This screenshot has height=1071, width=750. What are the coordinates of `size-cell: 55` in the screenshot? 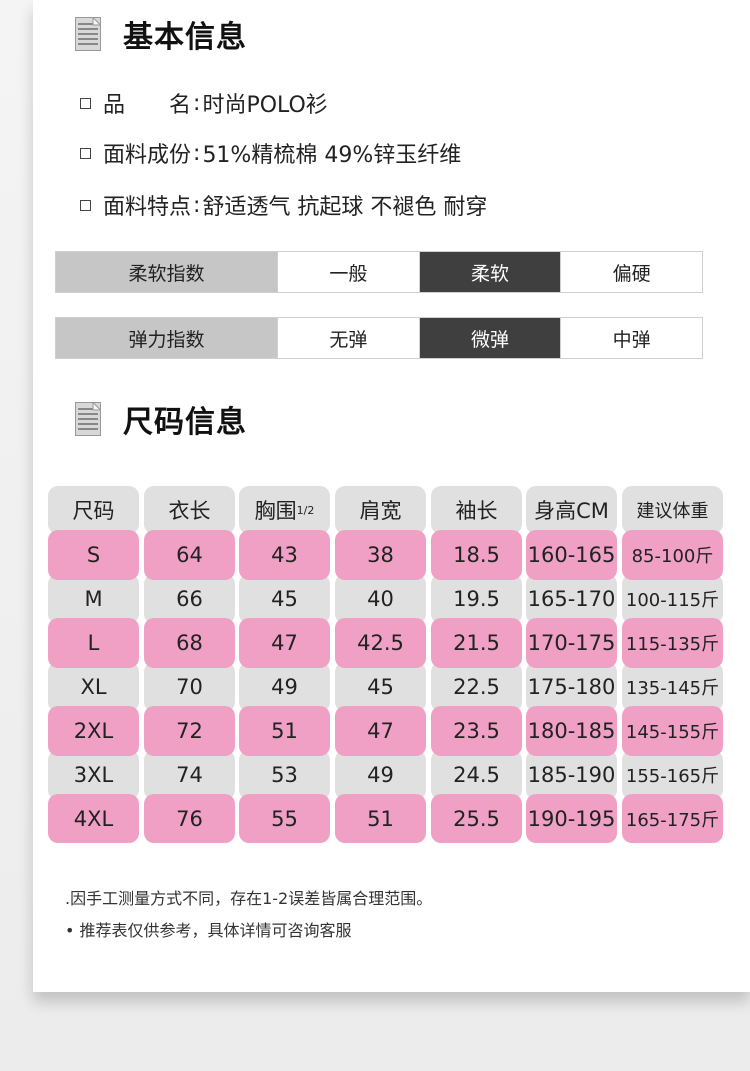 It's located at (284, 818).